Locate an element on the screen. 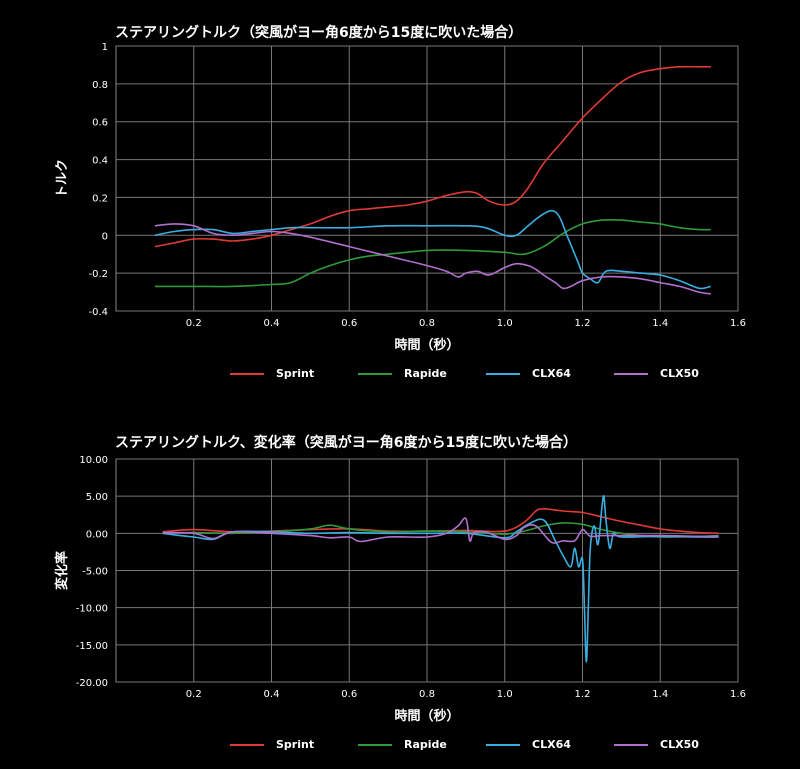 The image size is (800, 769). y-tick-label: -20.00 is located at coordinates (92, 683).